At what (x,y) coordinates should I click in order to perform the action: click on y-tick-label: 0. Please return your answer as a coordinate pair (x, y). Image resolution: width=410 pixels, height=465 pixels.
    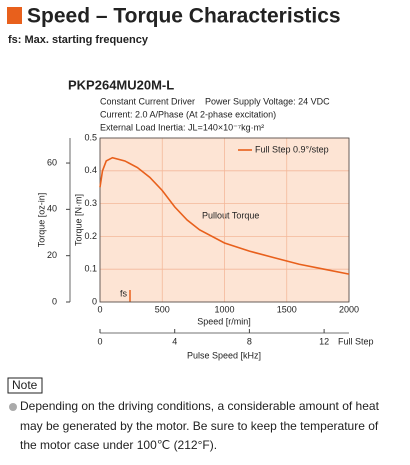
    Looking at the image, I should click on (94, 301).